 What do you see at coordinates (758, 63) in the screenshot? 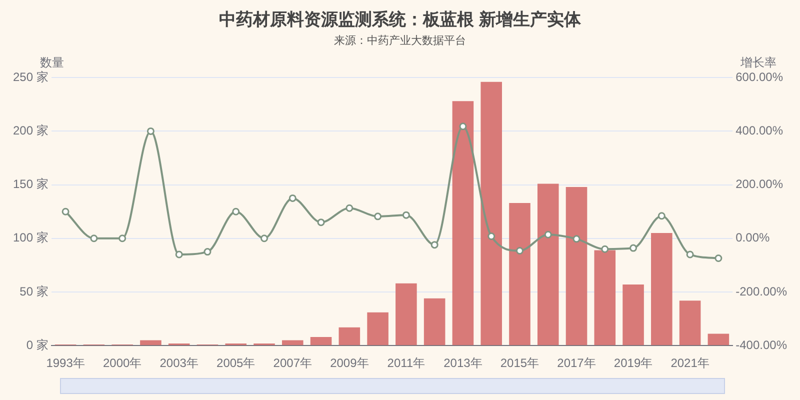
I see `y2-axis-title: 增长率` at bounding box center [758, 63].